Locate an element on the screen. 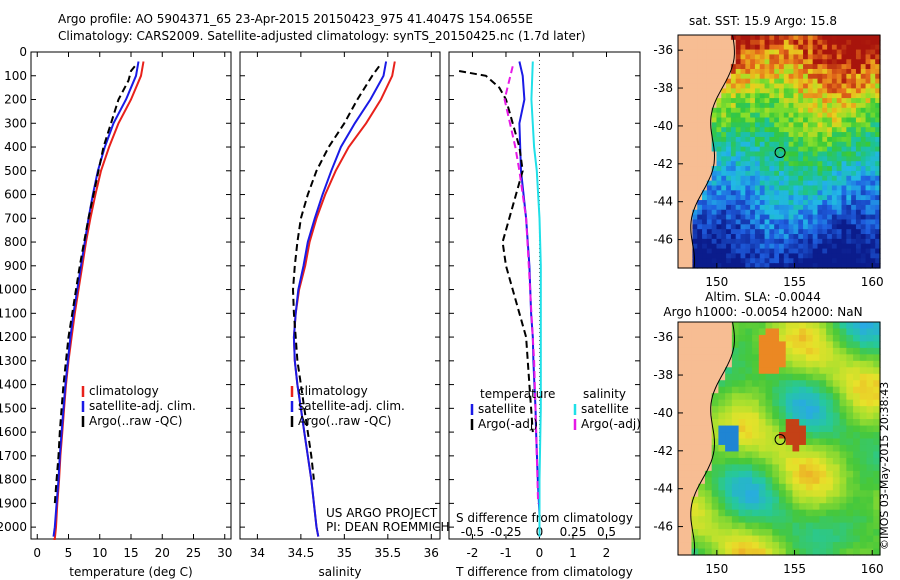 The image size is (900, 580). sst-map-title: sat. SST: 15.9 Argo: 15.8 is located at coordinates (763, 21).